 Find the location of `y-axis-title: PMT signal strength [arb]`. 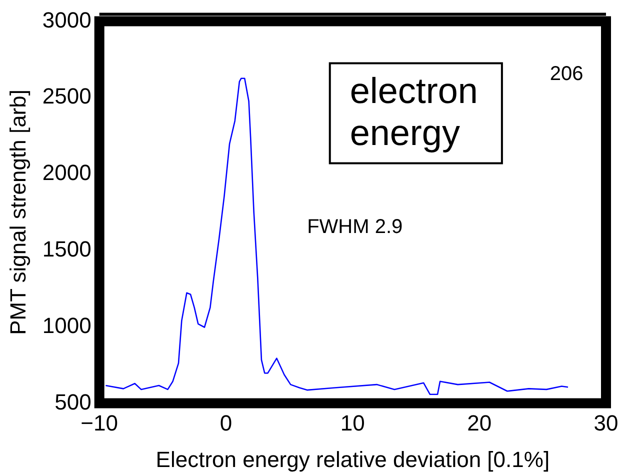

y-axis-title: PMT signal strength [arb] is located at coordinates (17, 212).